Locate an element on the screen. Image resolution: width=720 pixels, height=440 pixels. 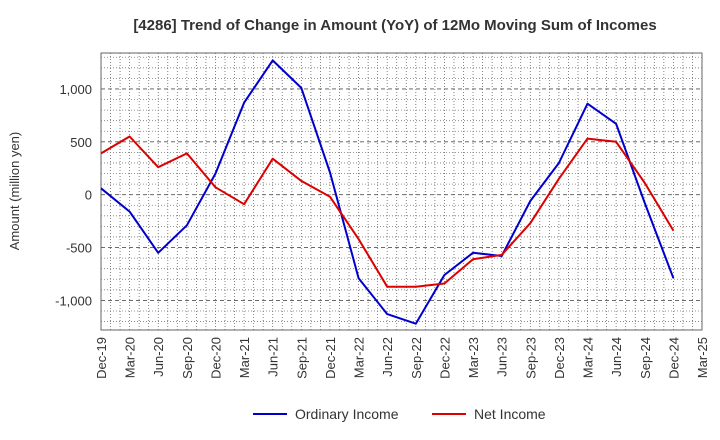
x-tick-label: Dec-22 is located at coordinates (444, 358).